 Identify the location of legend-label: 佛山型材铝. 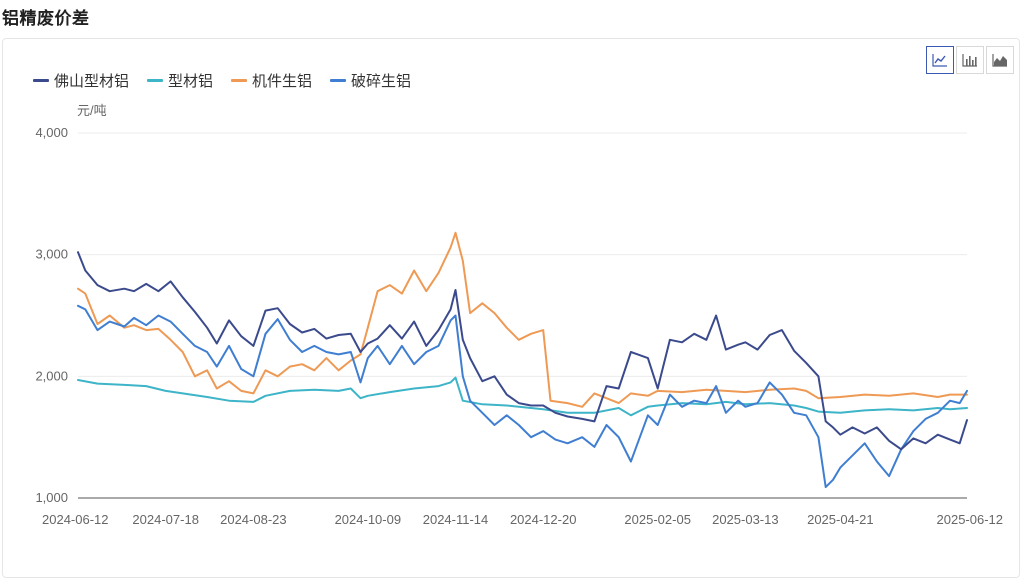
(92, 81).